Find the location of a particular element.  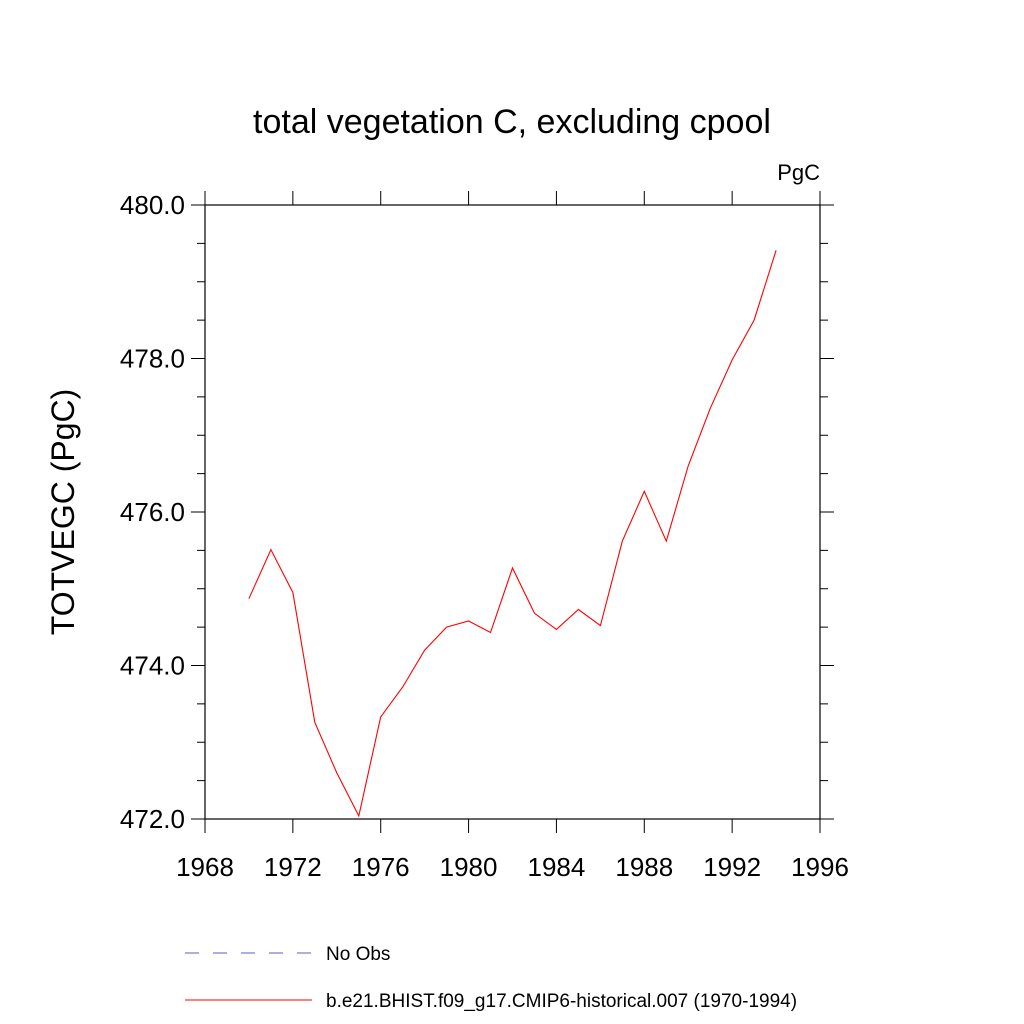

y-tick-labels: 472.0 474.0 476.0 478.0 480.0 is located at coordinates (152, 512).